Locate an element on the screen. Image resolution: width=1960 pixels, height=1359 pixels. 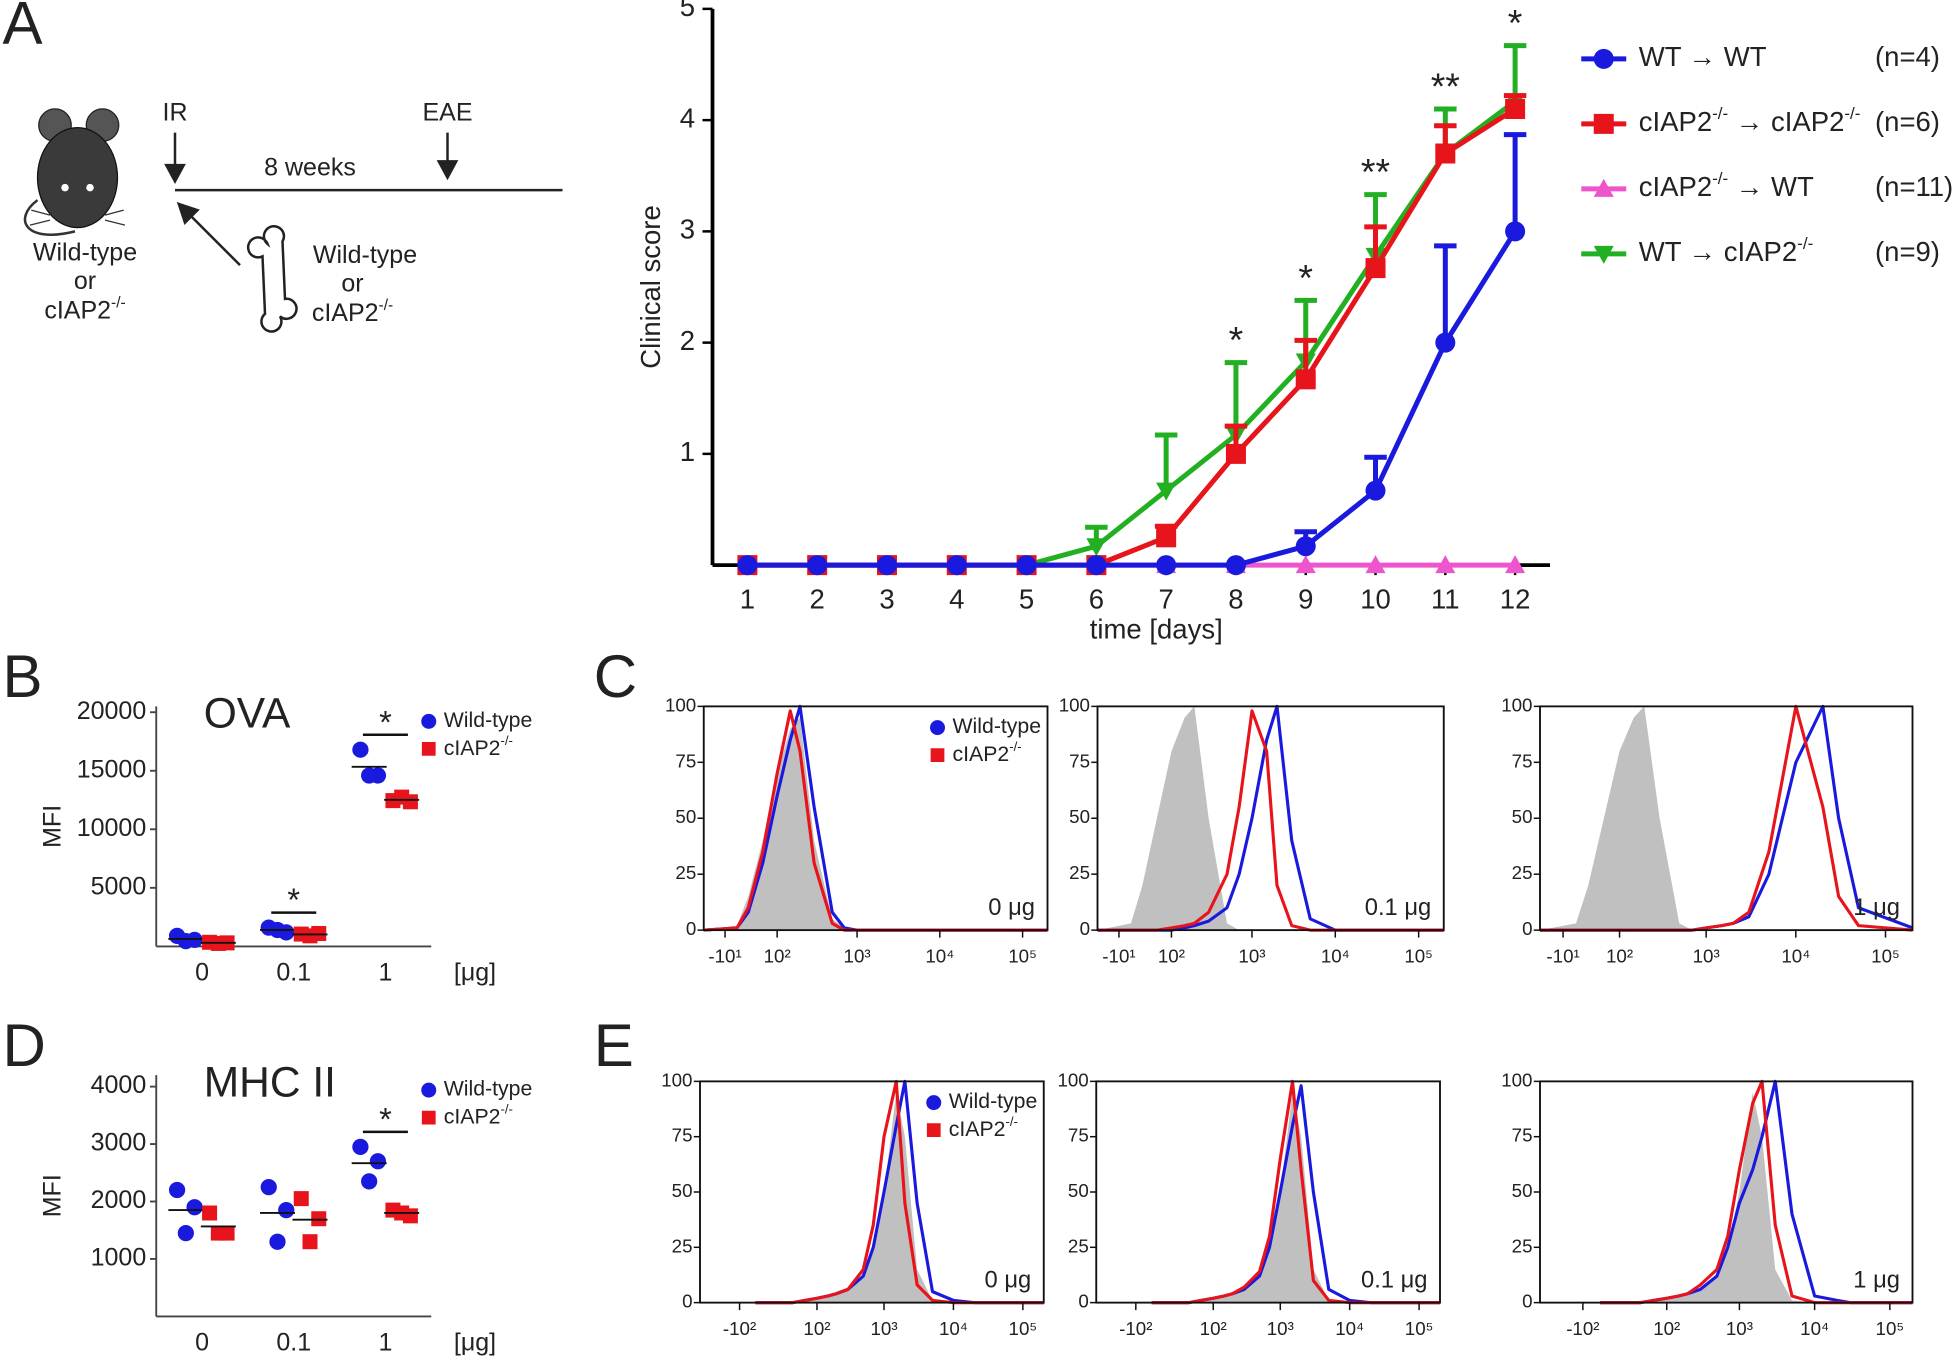
schematic-text: 8 weeks is located at coordinates (310, 167).